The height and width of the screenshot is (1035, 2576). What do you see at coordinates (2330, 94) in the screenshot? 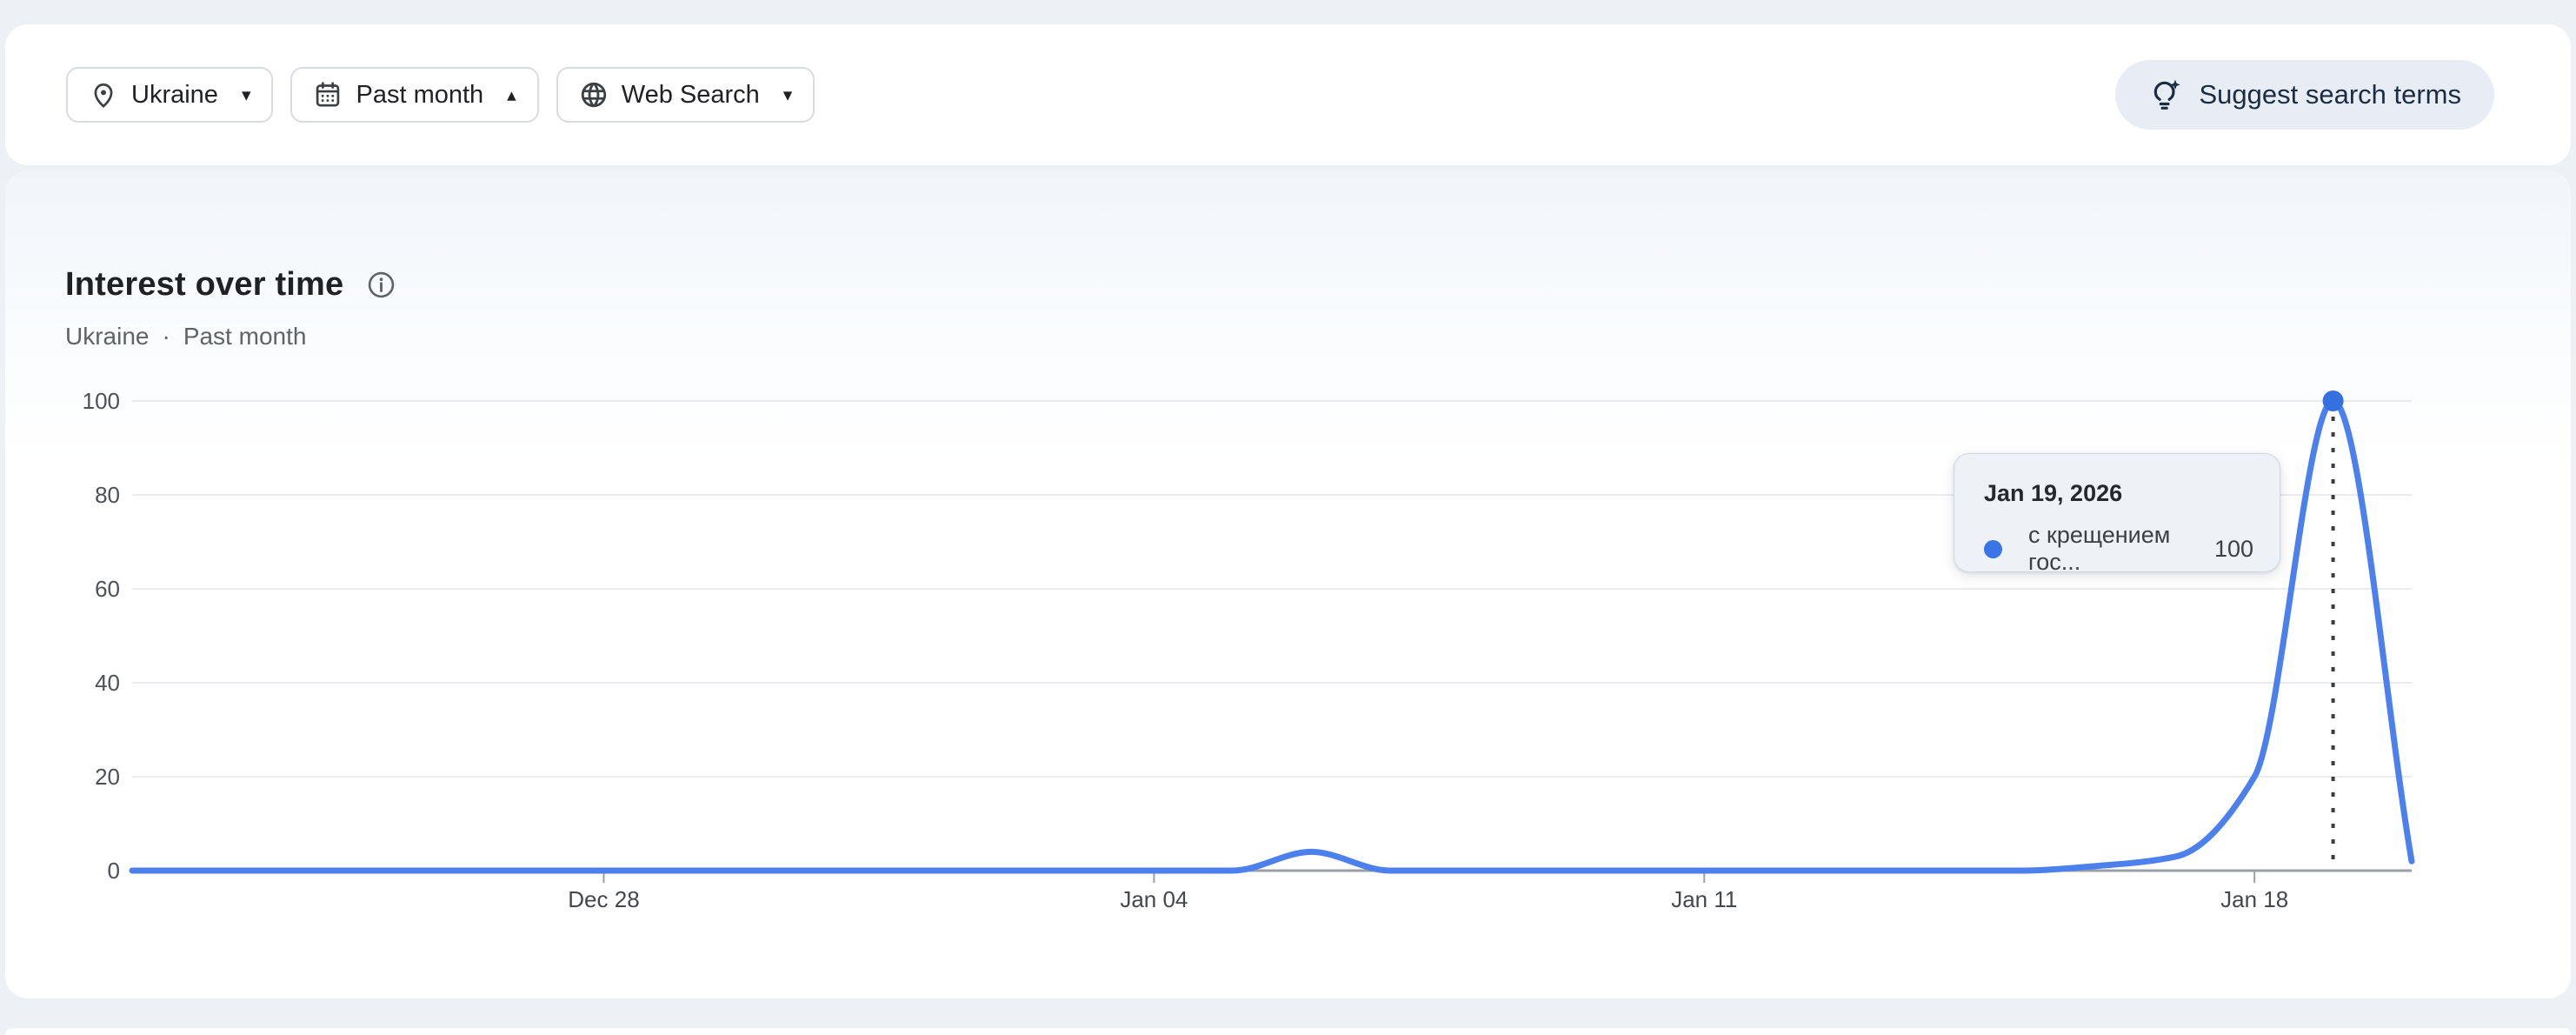
I see `suggest-button-label: Suggest search terms` at bounding box center [2330, 94].